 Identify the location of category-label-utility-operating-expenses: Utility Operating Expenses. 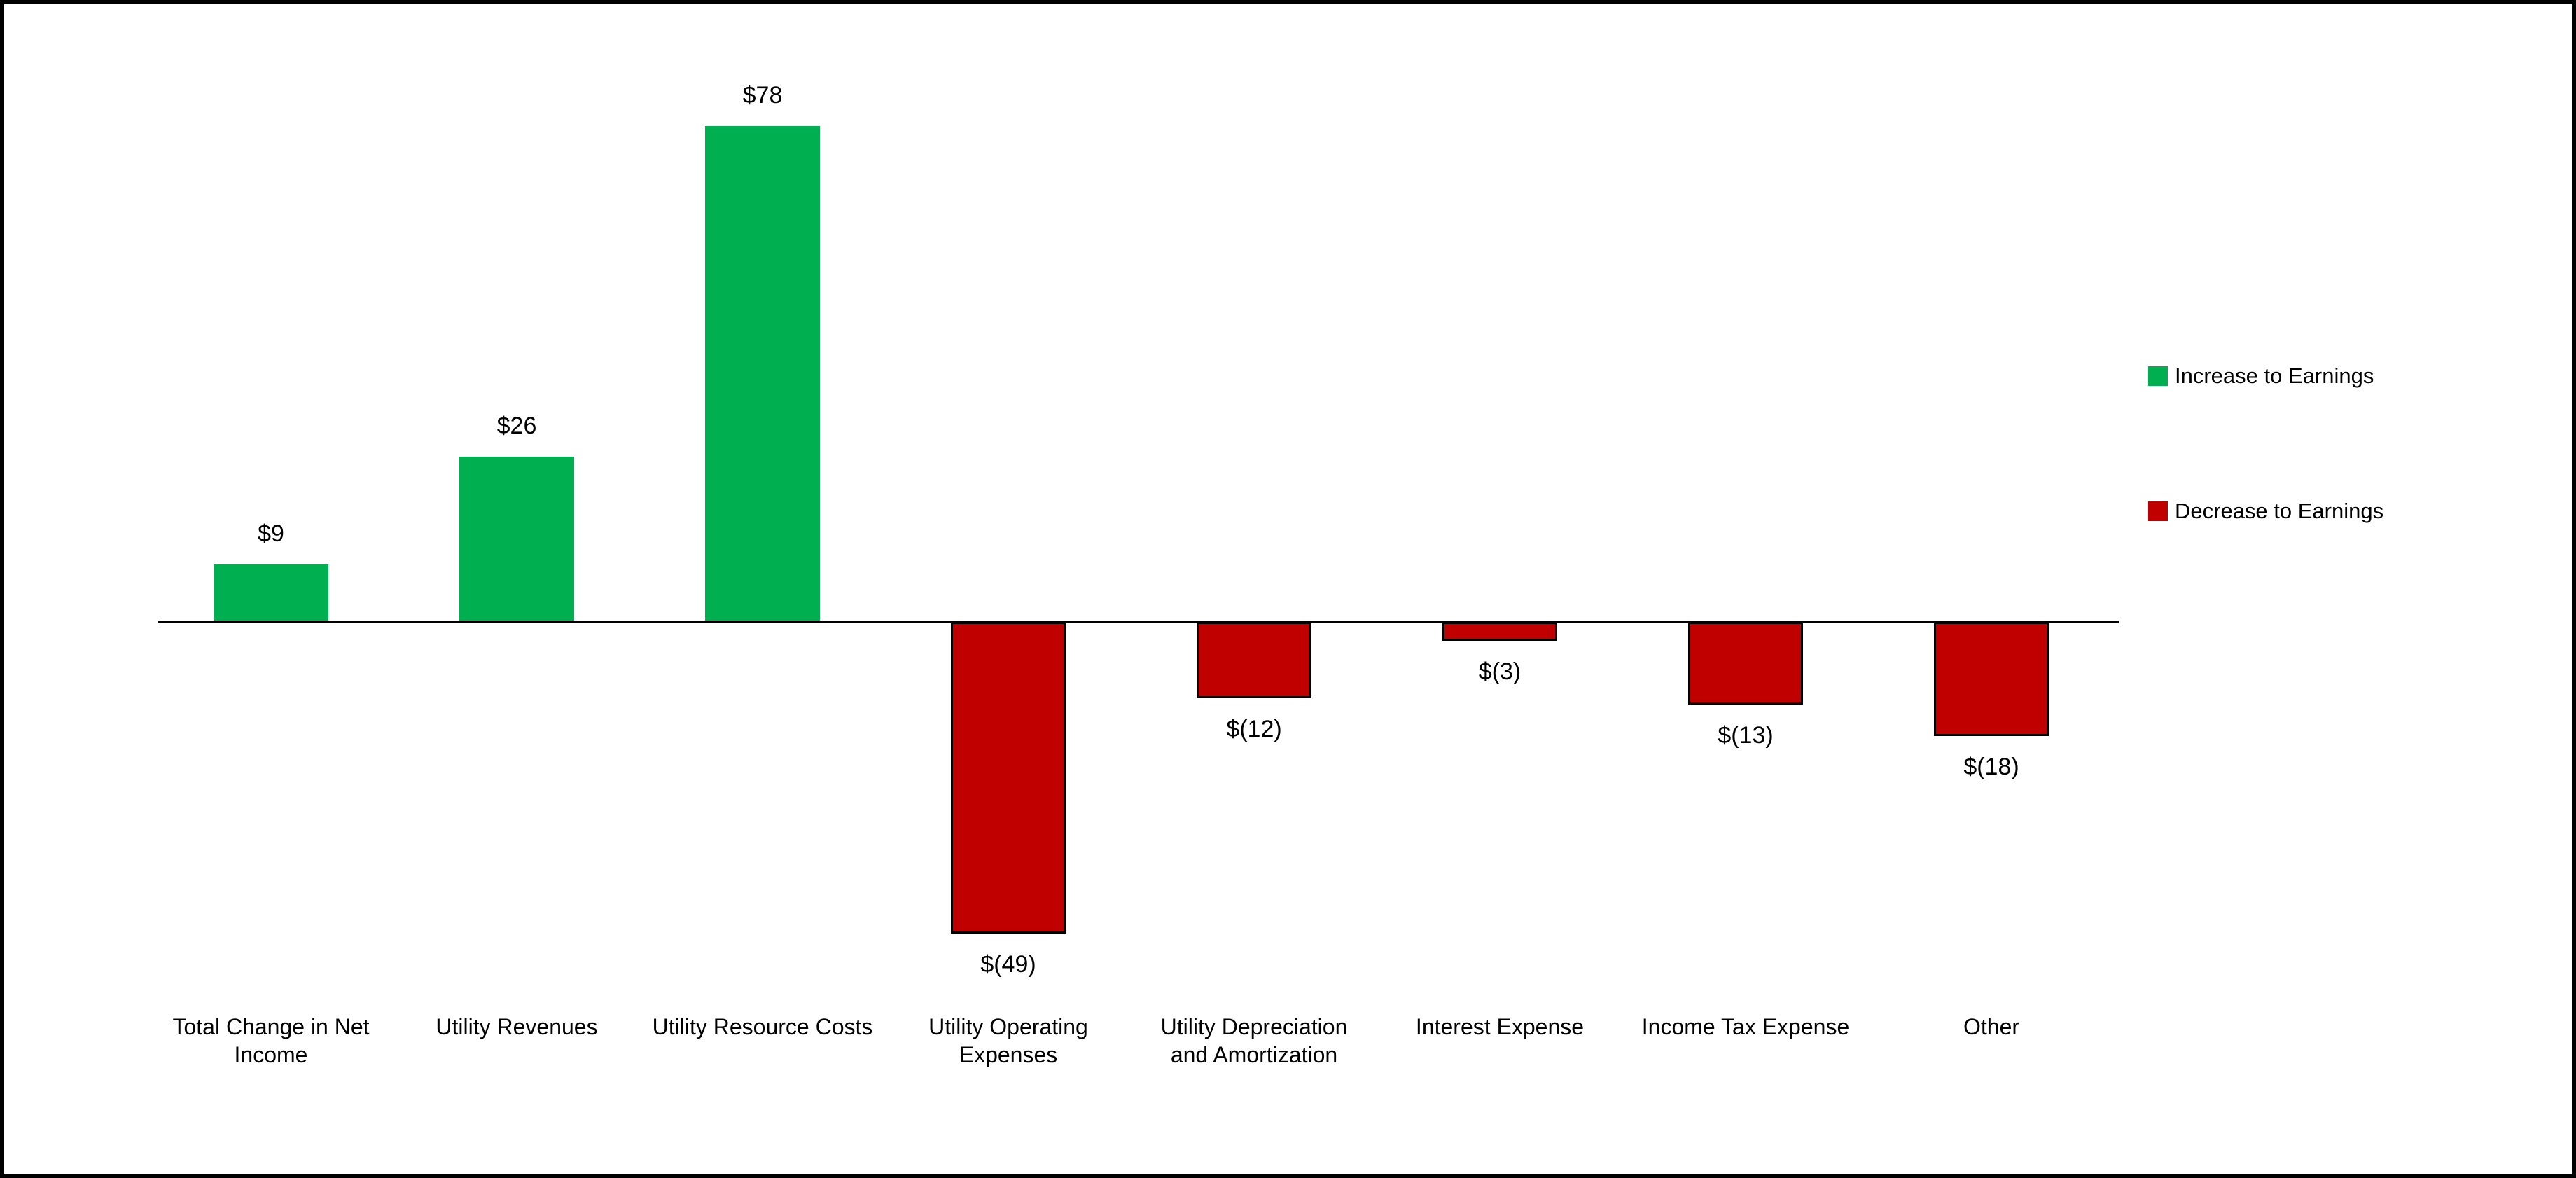
(1008, 1040).